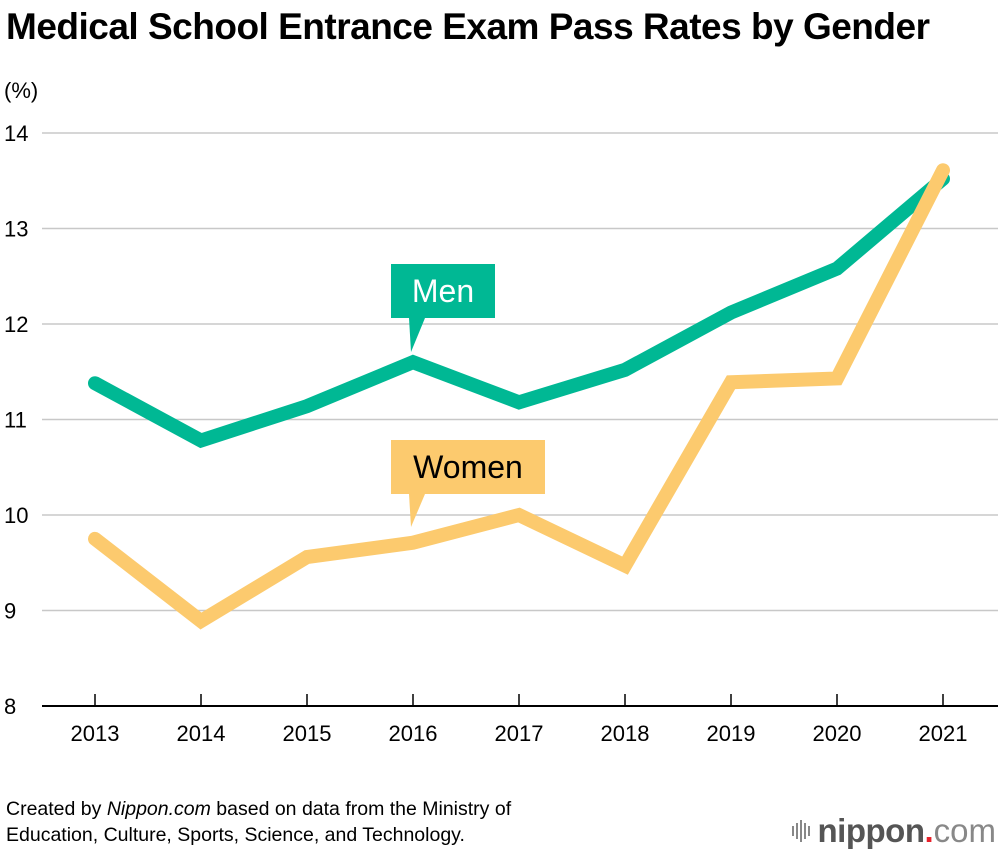 The width and height of the screenshot is (1000, 856). What do you see at coordinates (307, 733) in the screenshot?
I see `x-tick-label: 2015` at bounding box center [307, 733].